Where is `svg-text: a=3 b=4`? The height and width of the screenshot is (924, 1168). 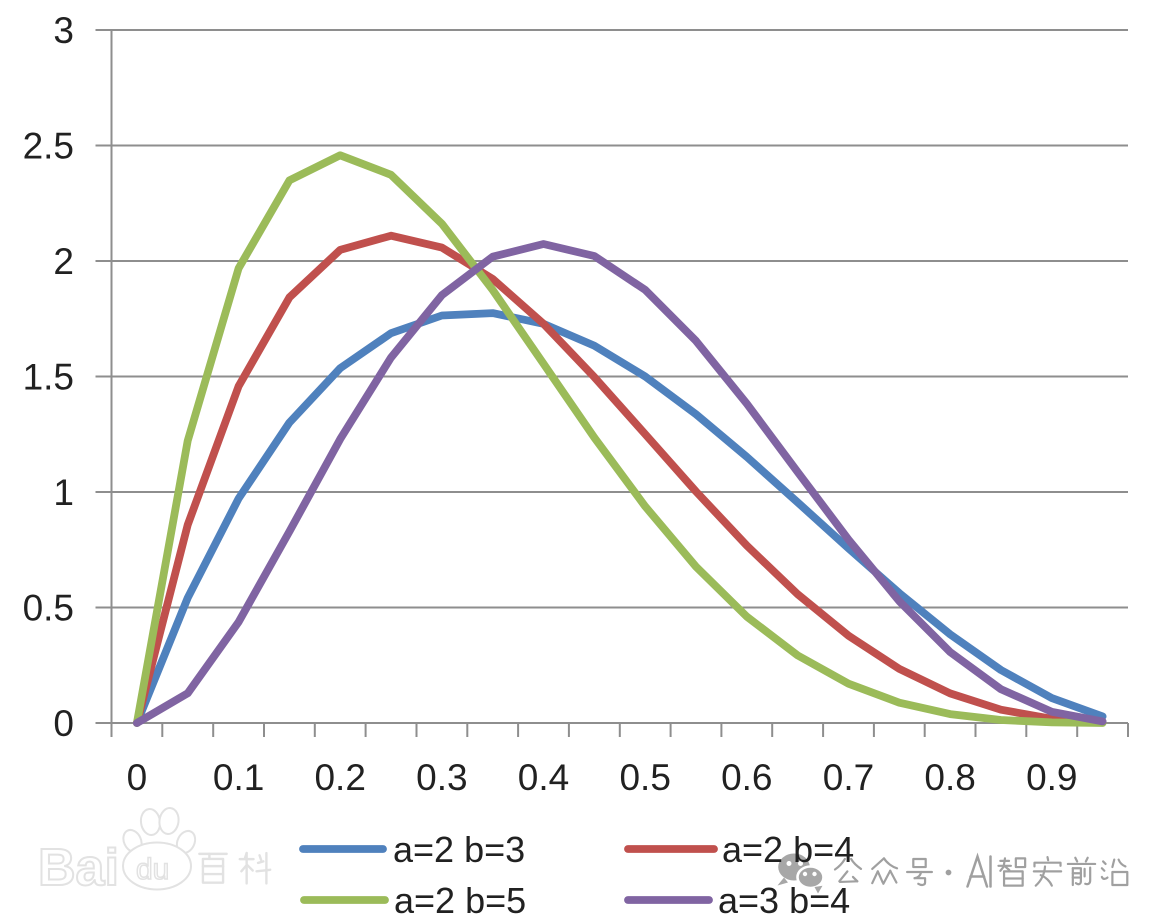 svg-text: a=3 b=4 is located at coordinates (784, 899).